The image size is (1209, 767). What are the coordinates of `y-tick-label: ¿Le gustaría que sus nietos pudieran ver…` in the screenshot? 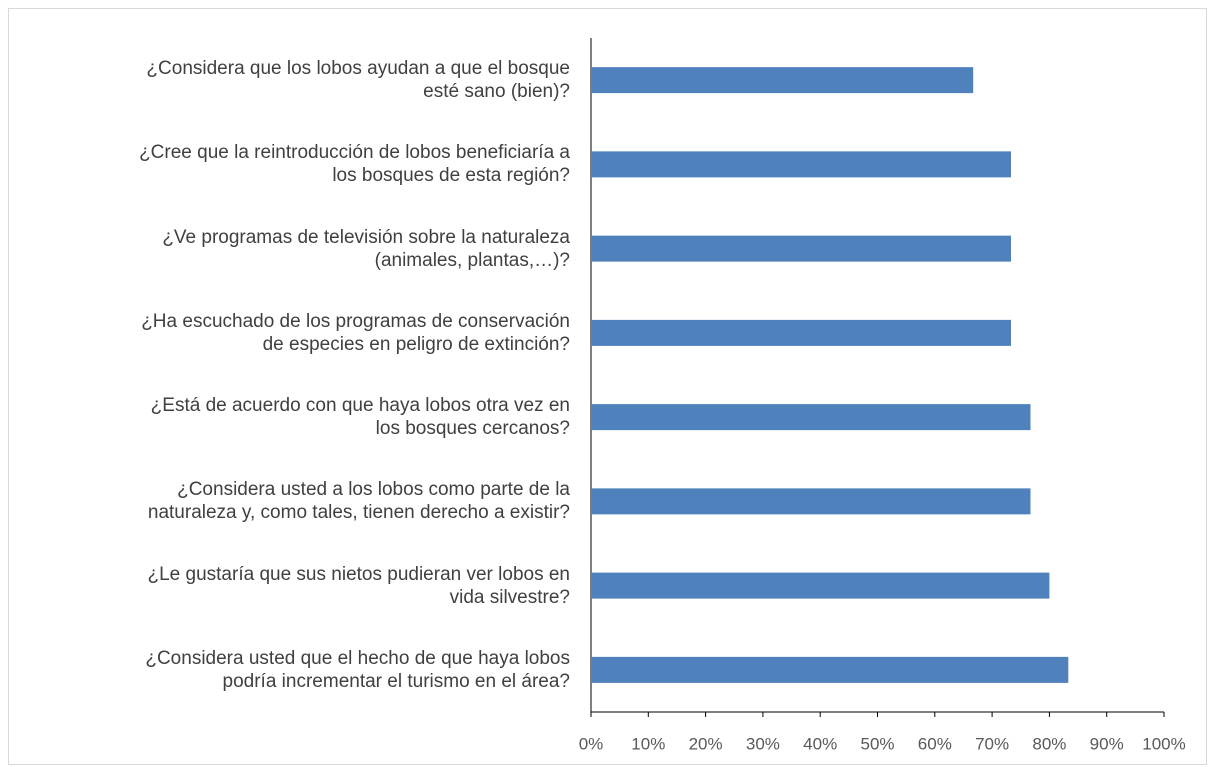 It's located at (359, 585).